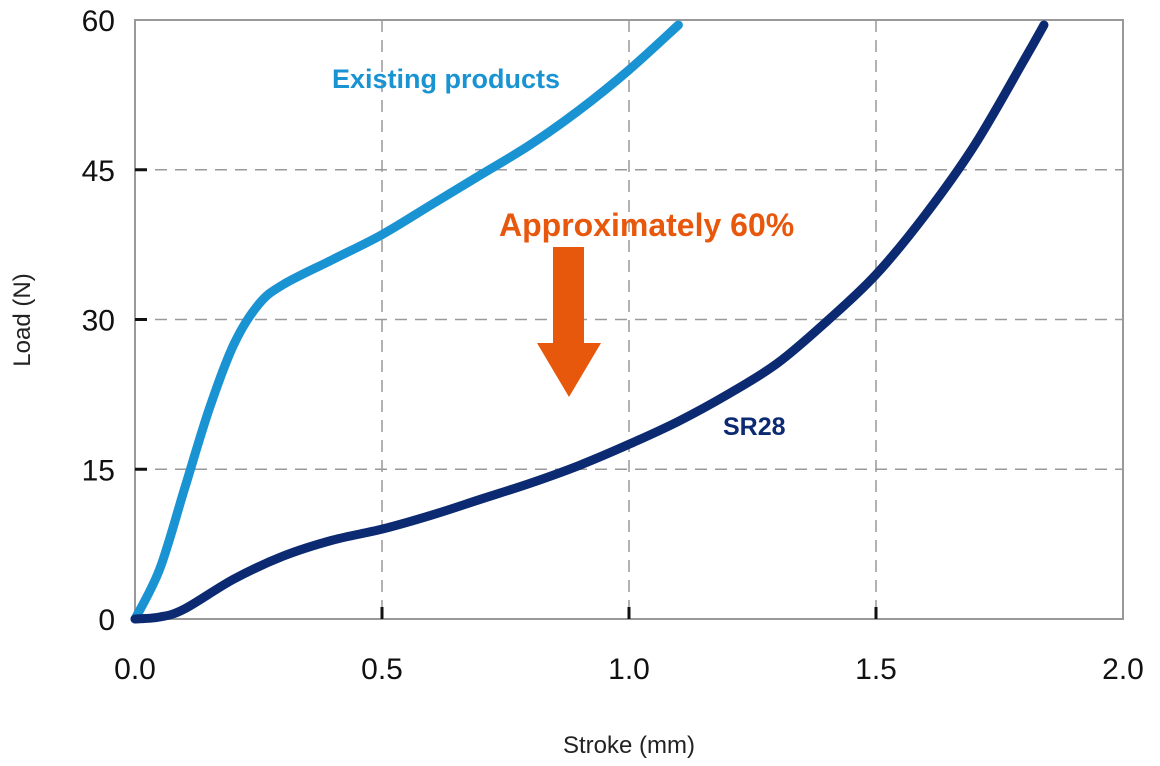  I want to click on y-axis-label: Load (N), so click(22, 319).